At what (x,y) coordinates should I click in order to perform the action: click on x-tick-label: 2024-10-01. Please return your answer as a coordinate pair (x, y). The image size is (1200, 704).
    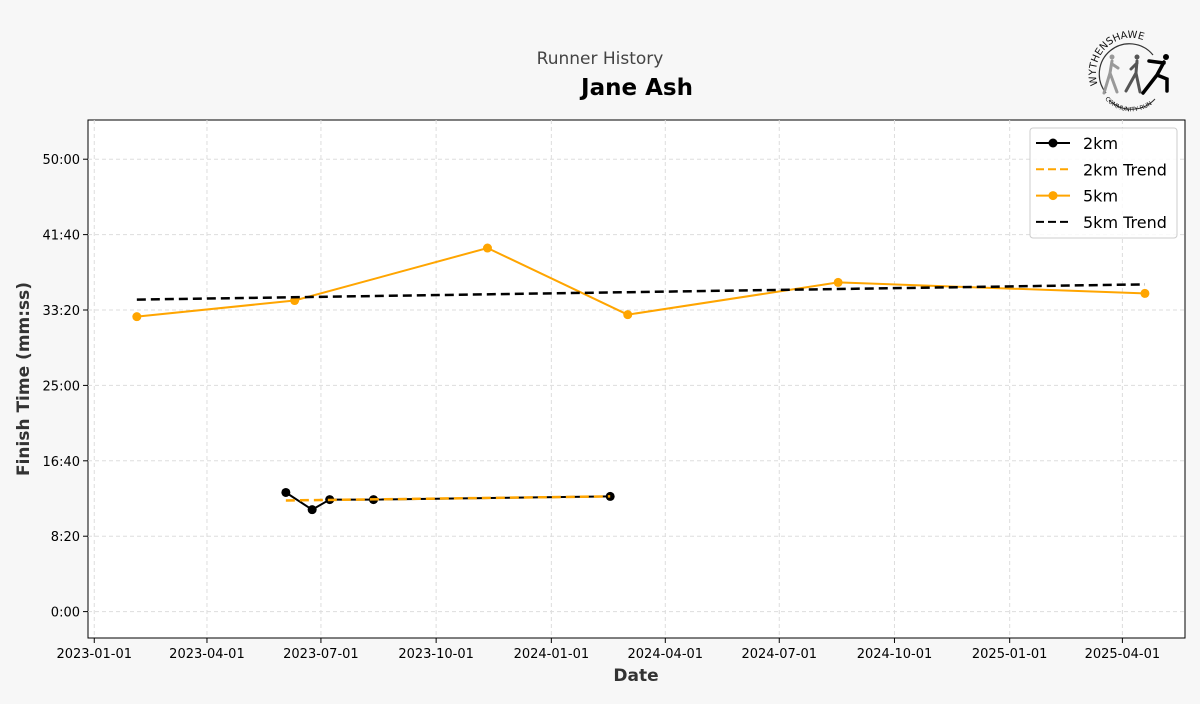
    Looking at the image, I should click on (895, 654).